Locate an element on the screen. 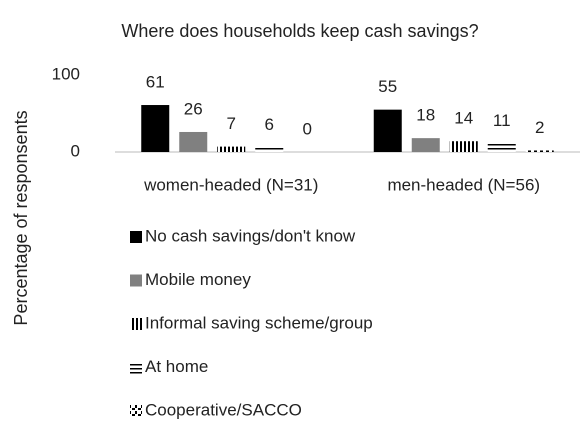 The image size is (585, 425). y-axis-label: Percentage of responsents is located at coordinates (21, 217).